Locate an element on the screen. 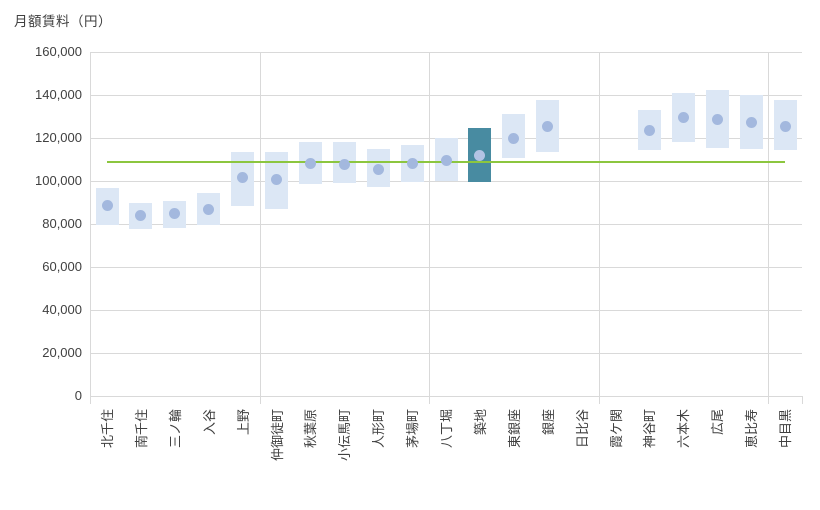  x-axis-category-label-text: 秋葉原 is located at coordinates (311, 429).